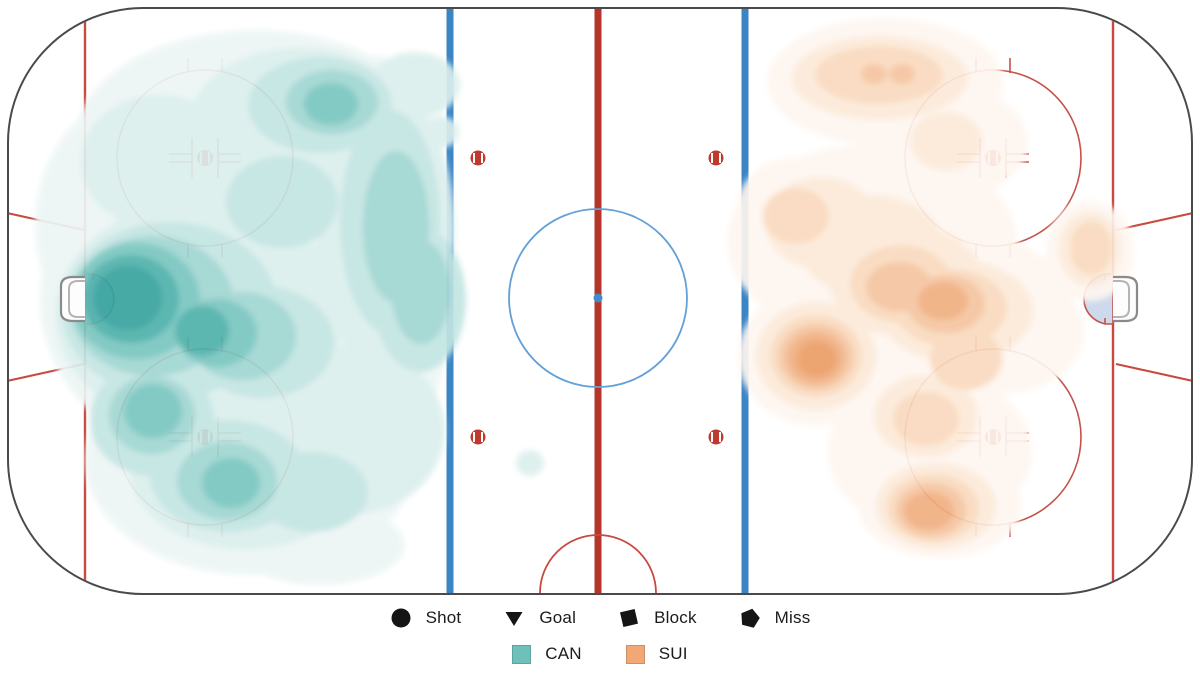 The height and width of the screenshot is (685, 1200). I want to click on legend-item-sui: SUI, so click(656, 654).